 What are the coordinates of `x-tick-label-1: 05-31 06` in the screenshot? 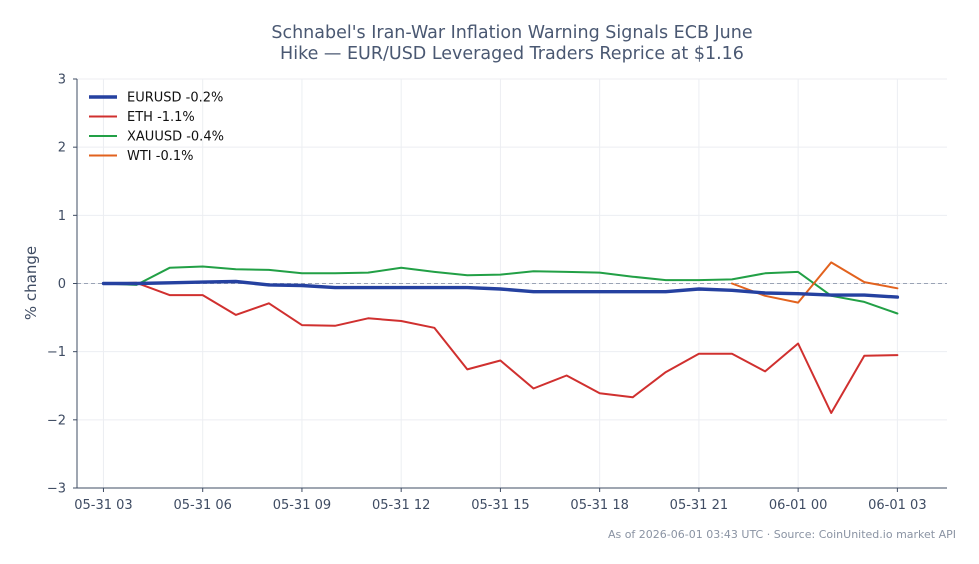 It's located at (202, 505).